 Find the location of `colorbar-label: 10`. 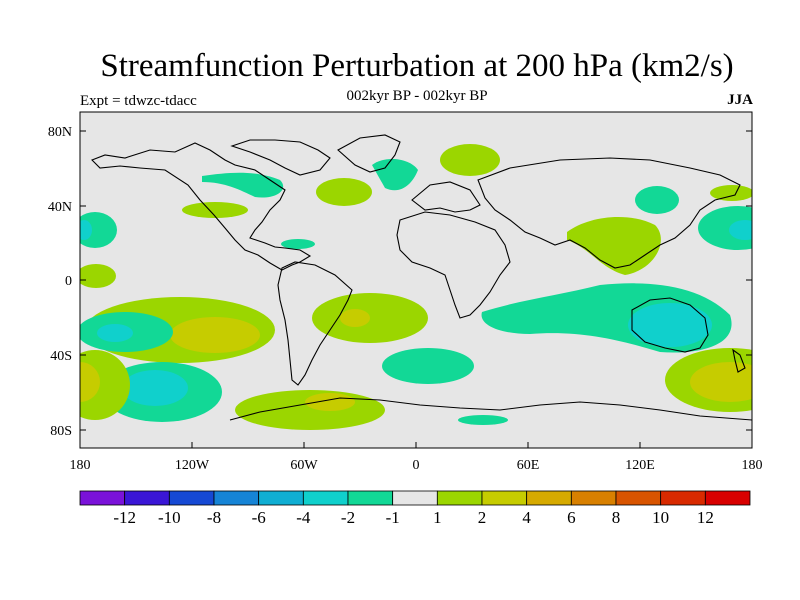

colorbar-label: 10 is located at coordinates (660, 517).